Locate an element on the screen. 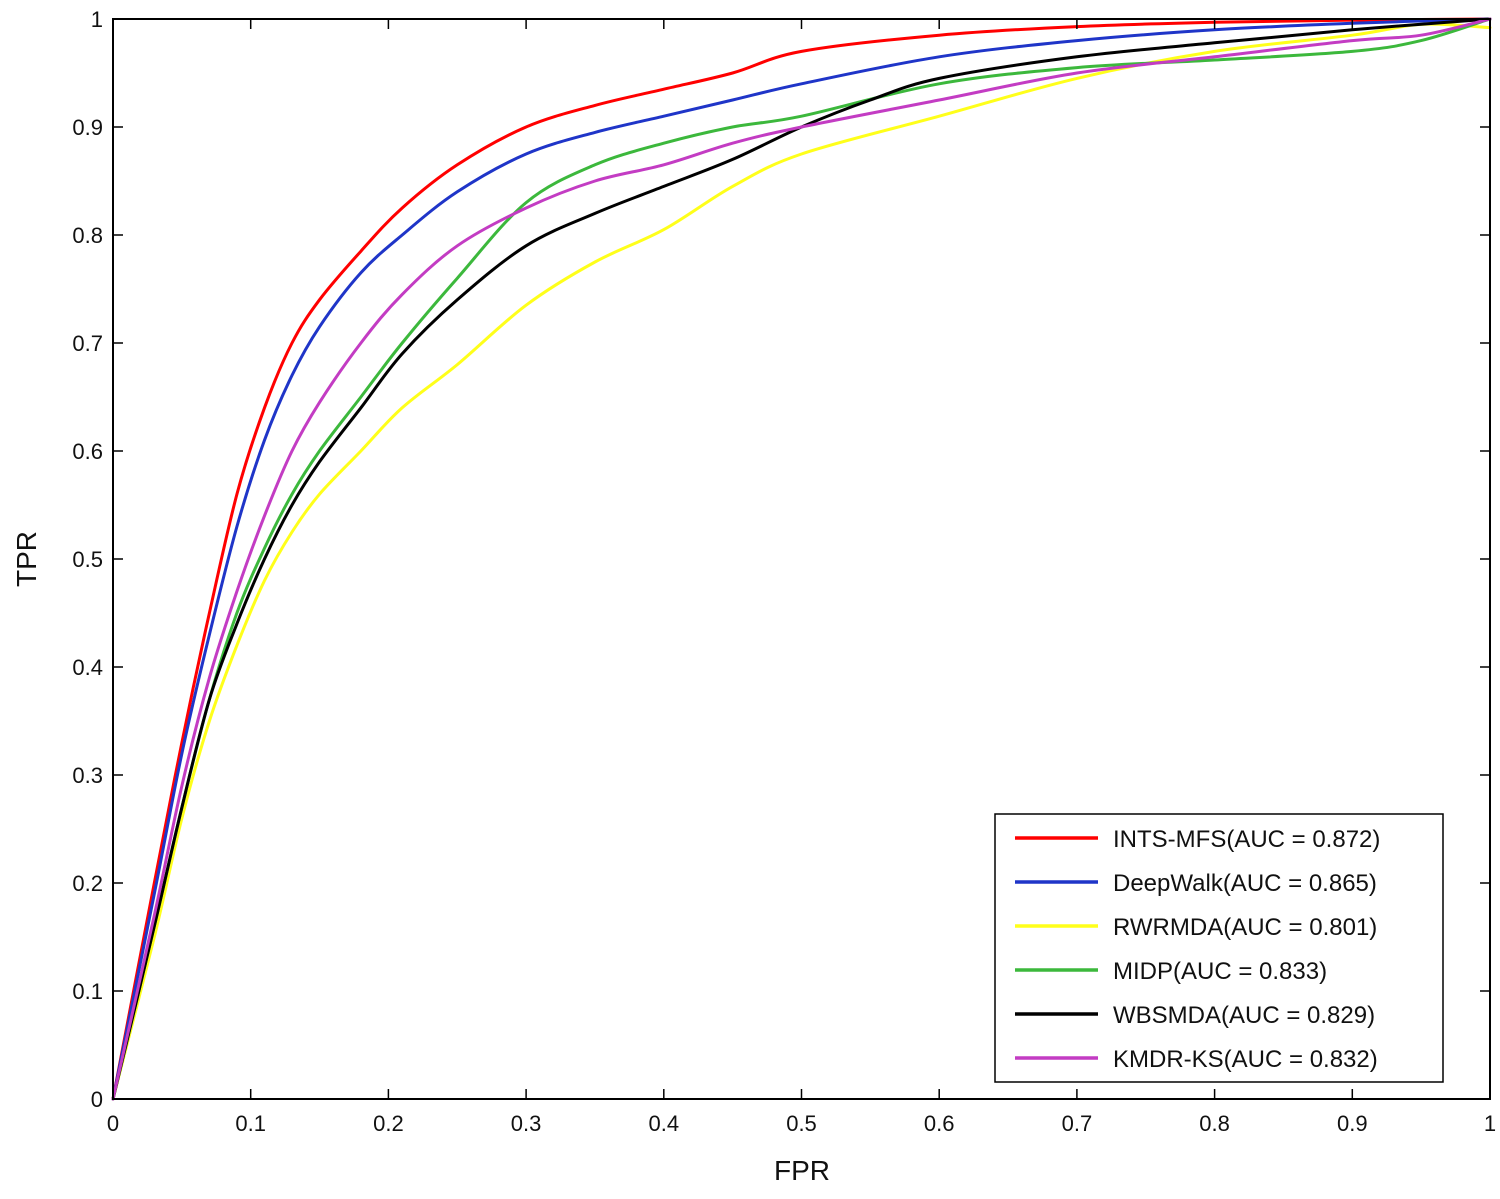 The width and height of the screenshot is (1500, 1199). x-tick-label: 0.6 is located at coordinates (939, 1123).